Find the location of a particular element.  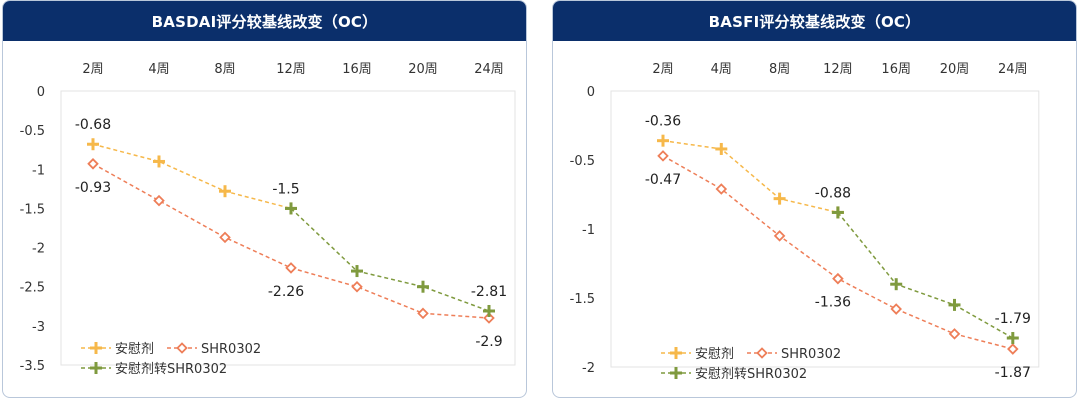

basdai-legend-label: SHR0302 is located at coordinates (231, 349).